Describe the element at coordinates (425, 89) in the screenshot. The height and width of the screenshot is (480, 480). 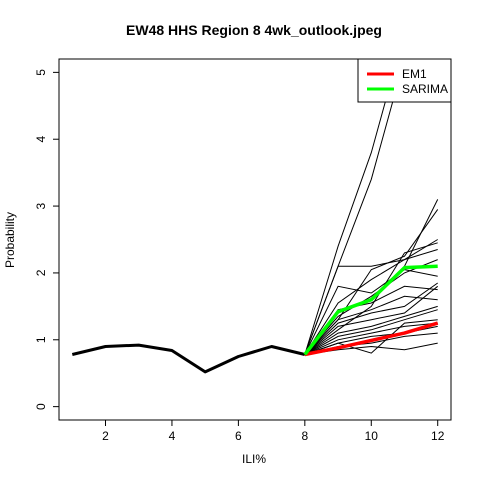
I see `legend-label-sarima: SARIMA` at that location.